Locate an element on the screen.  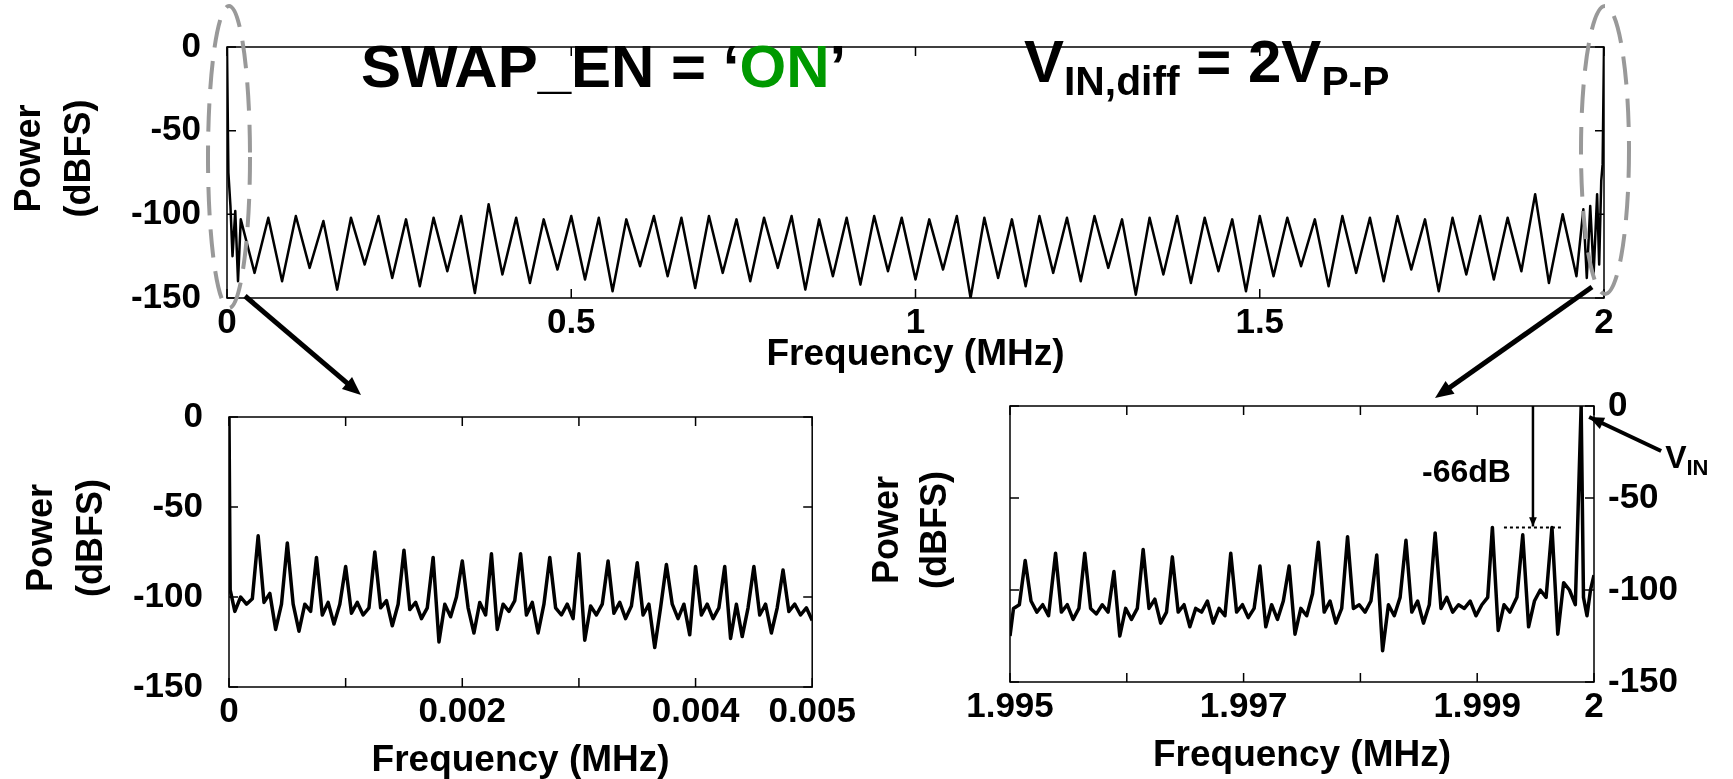
x-tick-label: 1.5 is located at coordinates (1260, 320).